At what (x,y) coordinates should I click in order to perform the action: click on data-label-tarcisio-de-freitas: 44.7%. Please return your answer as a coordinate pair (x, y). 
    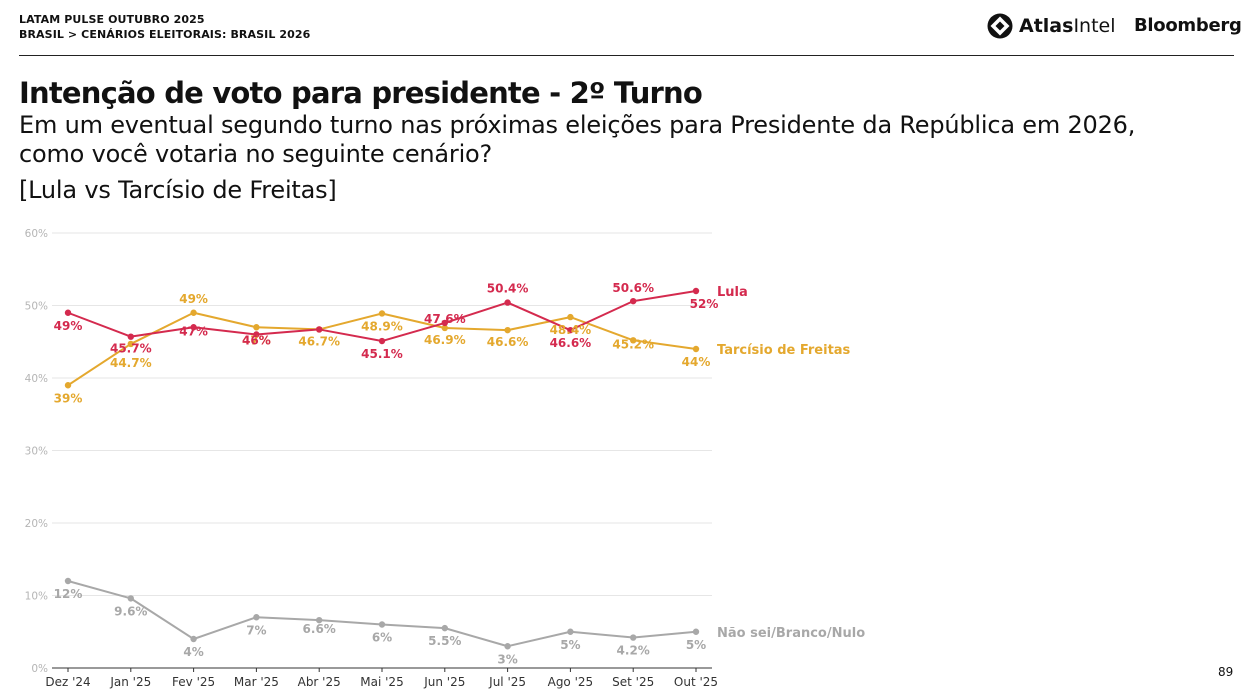
    Looking at the image, I should click on (131, 363).